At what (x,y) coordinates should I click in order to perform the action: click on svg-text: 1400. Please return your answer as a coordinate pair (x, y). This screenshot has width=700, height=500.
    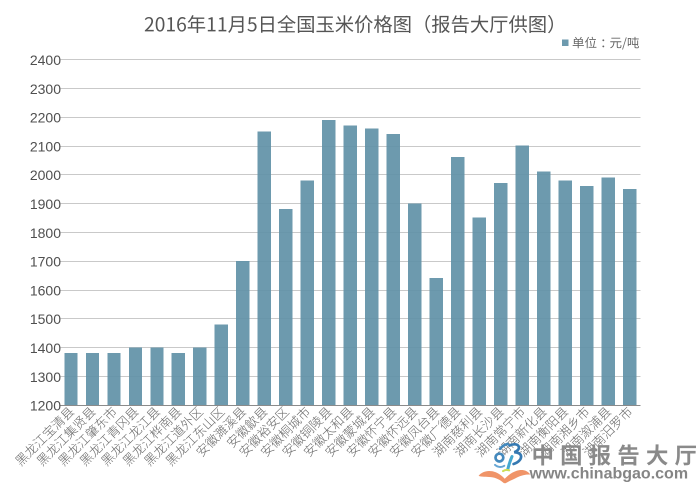
    Looking at the image, I should click on (45, 348).